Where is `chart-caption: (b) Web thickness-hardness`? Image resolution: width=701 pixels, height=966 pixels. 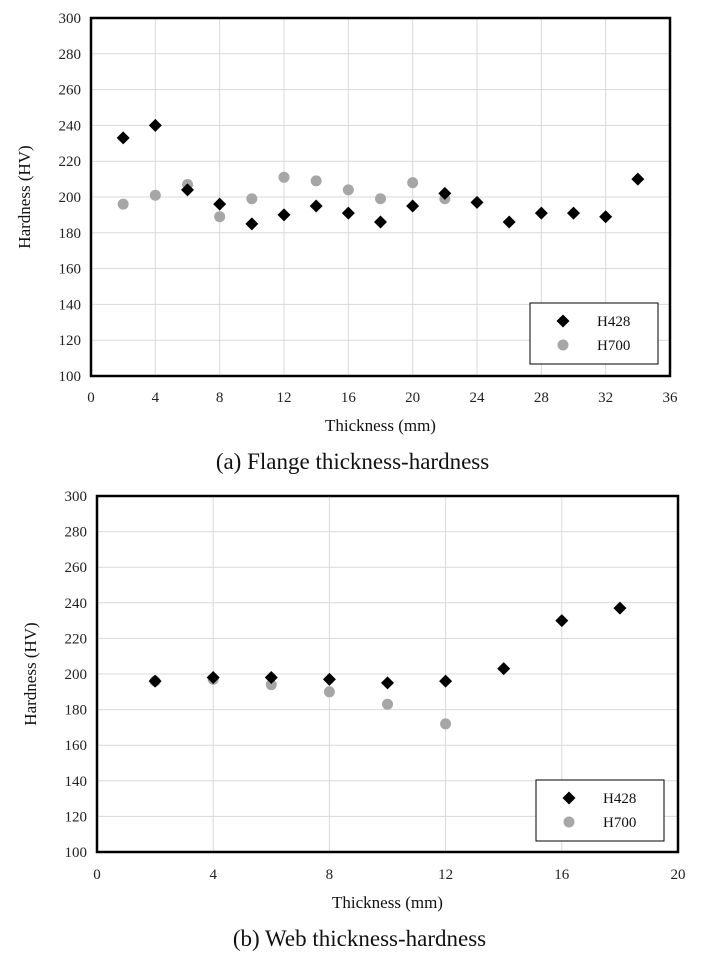 chart-caption: (b) Web thickness-hardness is located at coordinates (359, 938).